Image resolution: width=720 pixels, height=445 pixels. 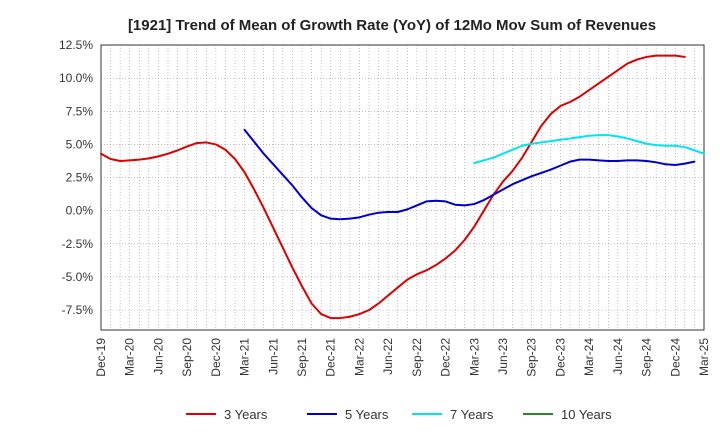 What do you see at coordinates (532, 357) in the screenshot?
I see `x-tick-label: Sep-23` at bounding box center [532, 357].